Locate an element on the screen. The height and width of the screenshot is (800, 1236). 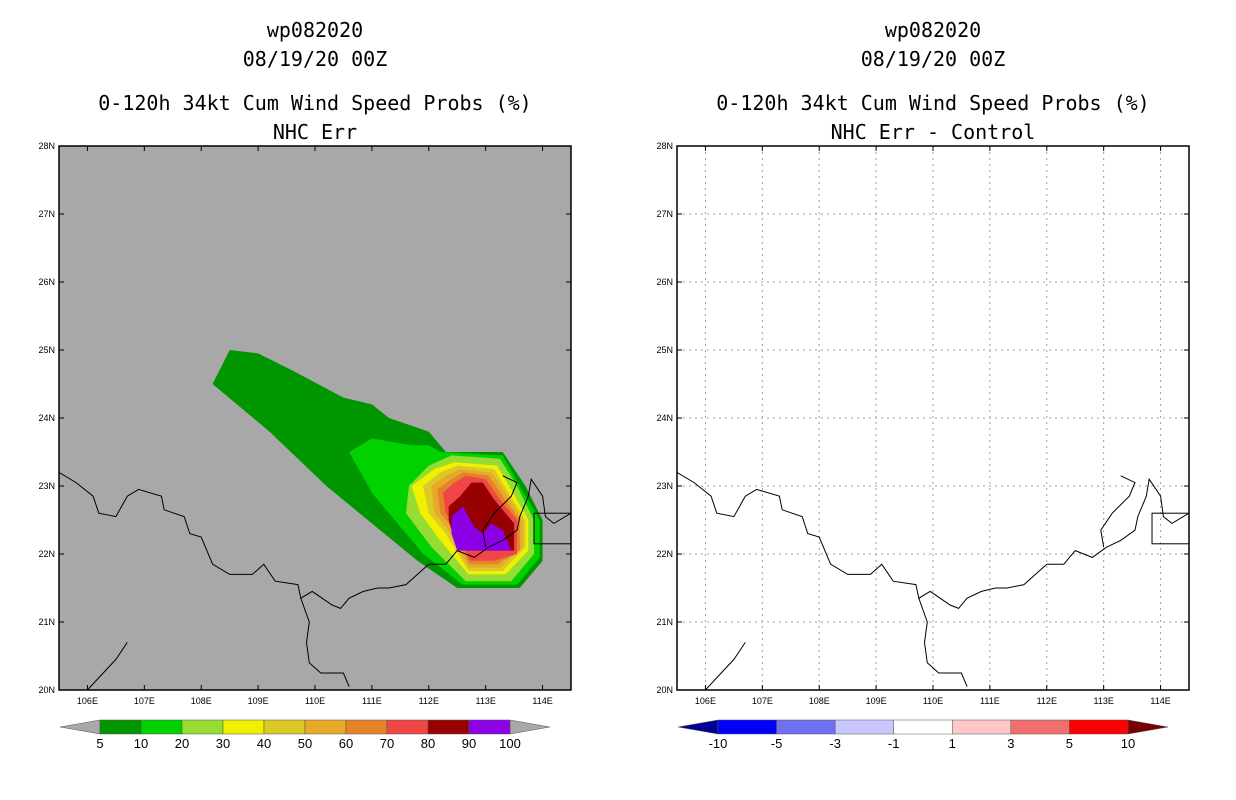
colorbar-label: -3 is located at coordinates (835, 743).